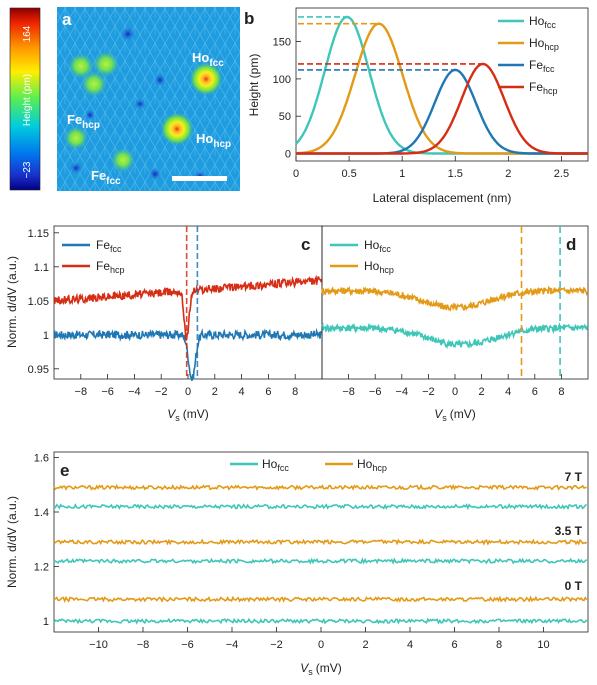 The height and width of the screenshot is (685, 597). I want to click on panel-d-xtick-label-4: 0, so click(455, 392).